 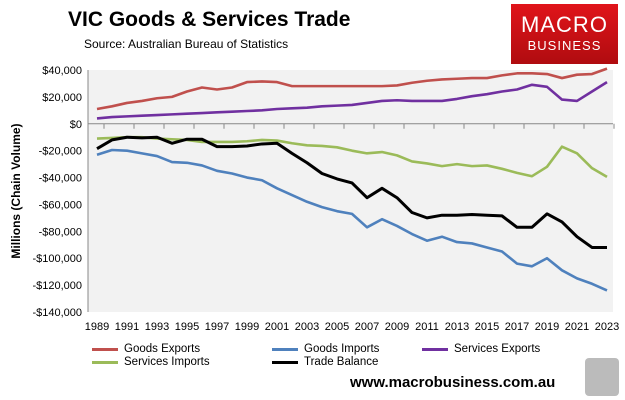 I want to click on y-tick-label: -$100,000, so click(x=57, y=259).